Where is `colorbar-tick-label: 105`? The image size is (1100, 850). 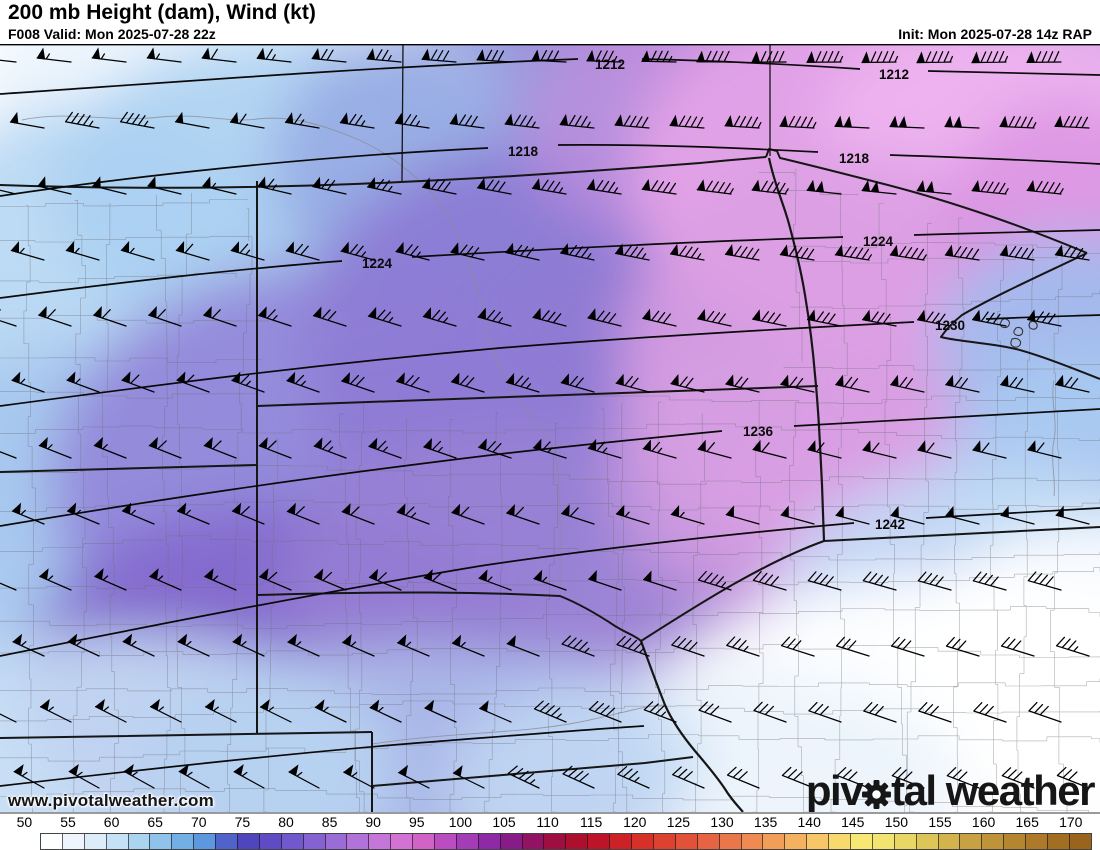 colorbar-tick-label: 105 is located at coordinates (504, 822).